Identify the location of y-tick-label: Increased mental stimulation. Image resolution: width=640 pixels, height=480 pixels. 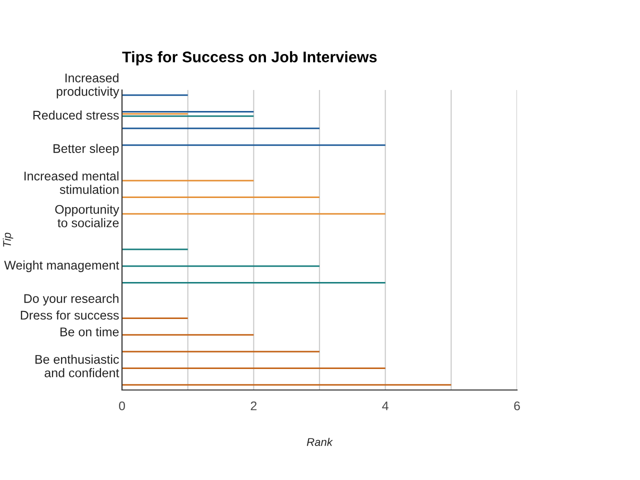
(71, 182).